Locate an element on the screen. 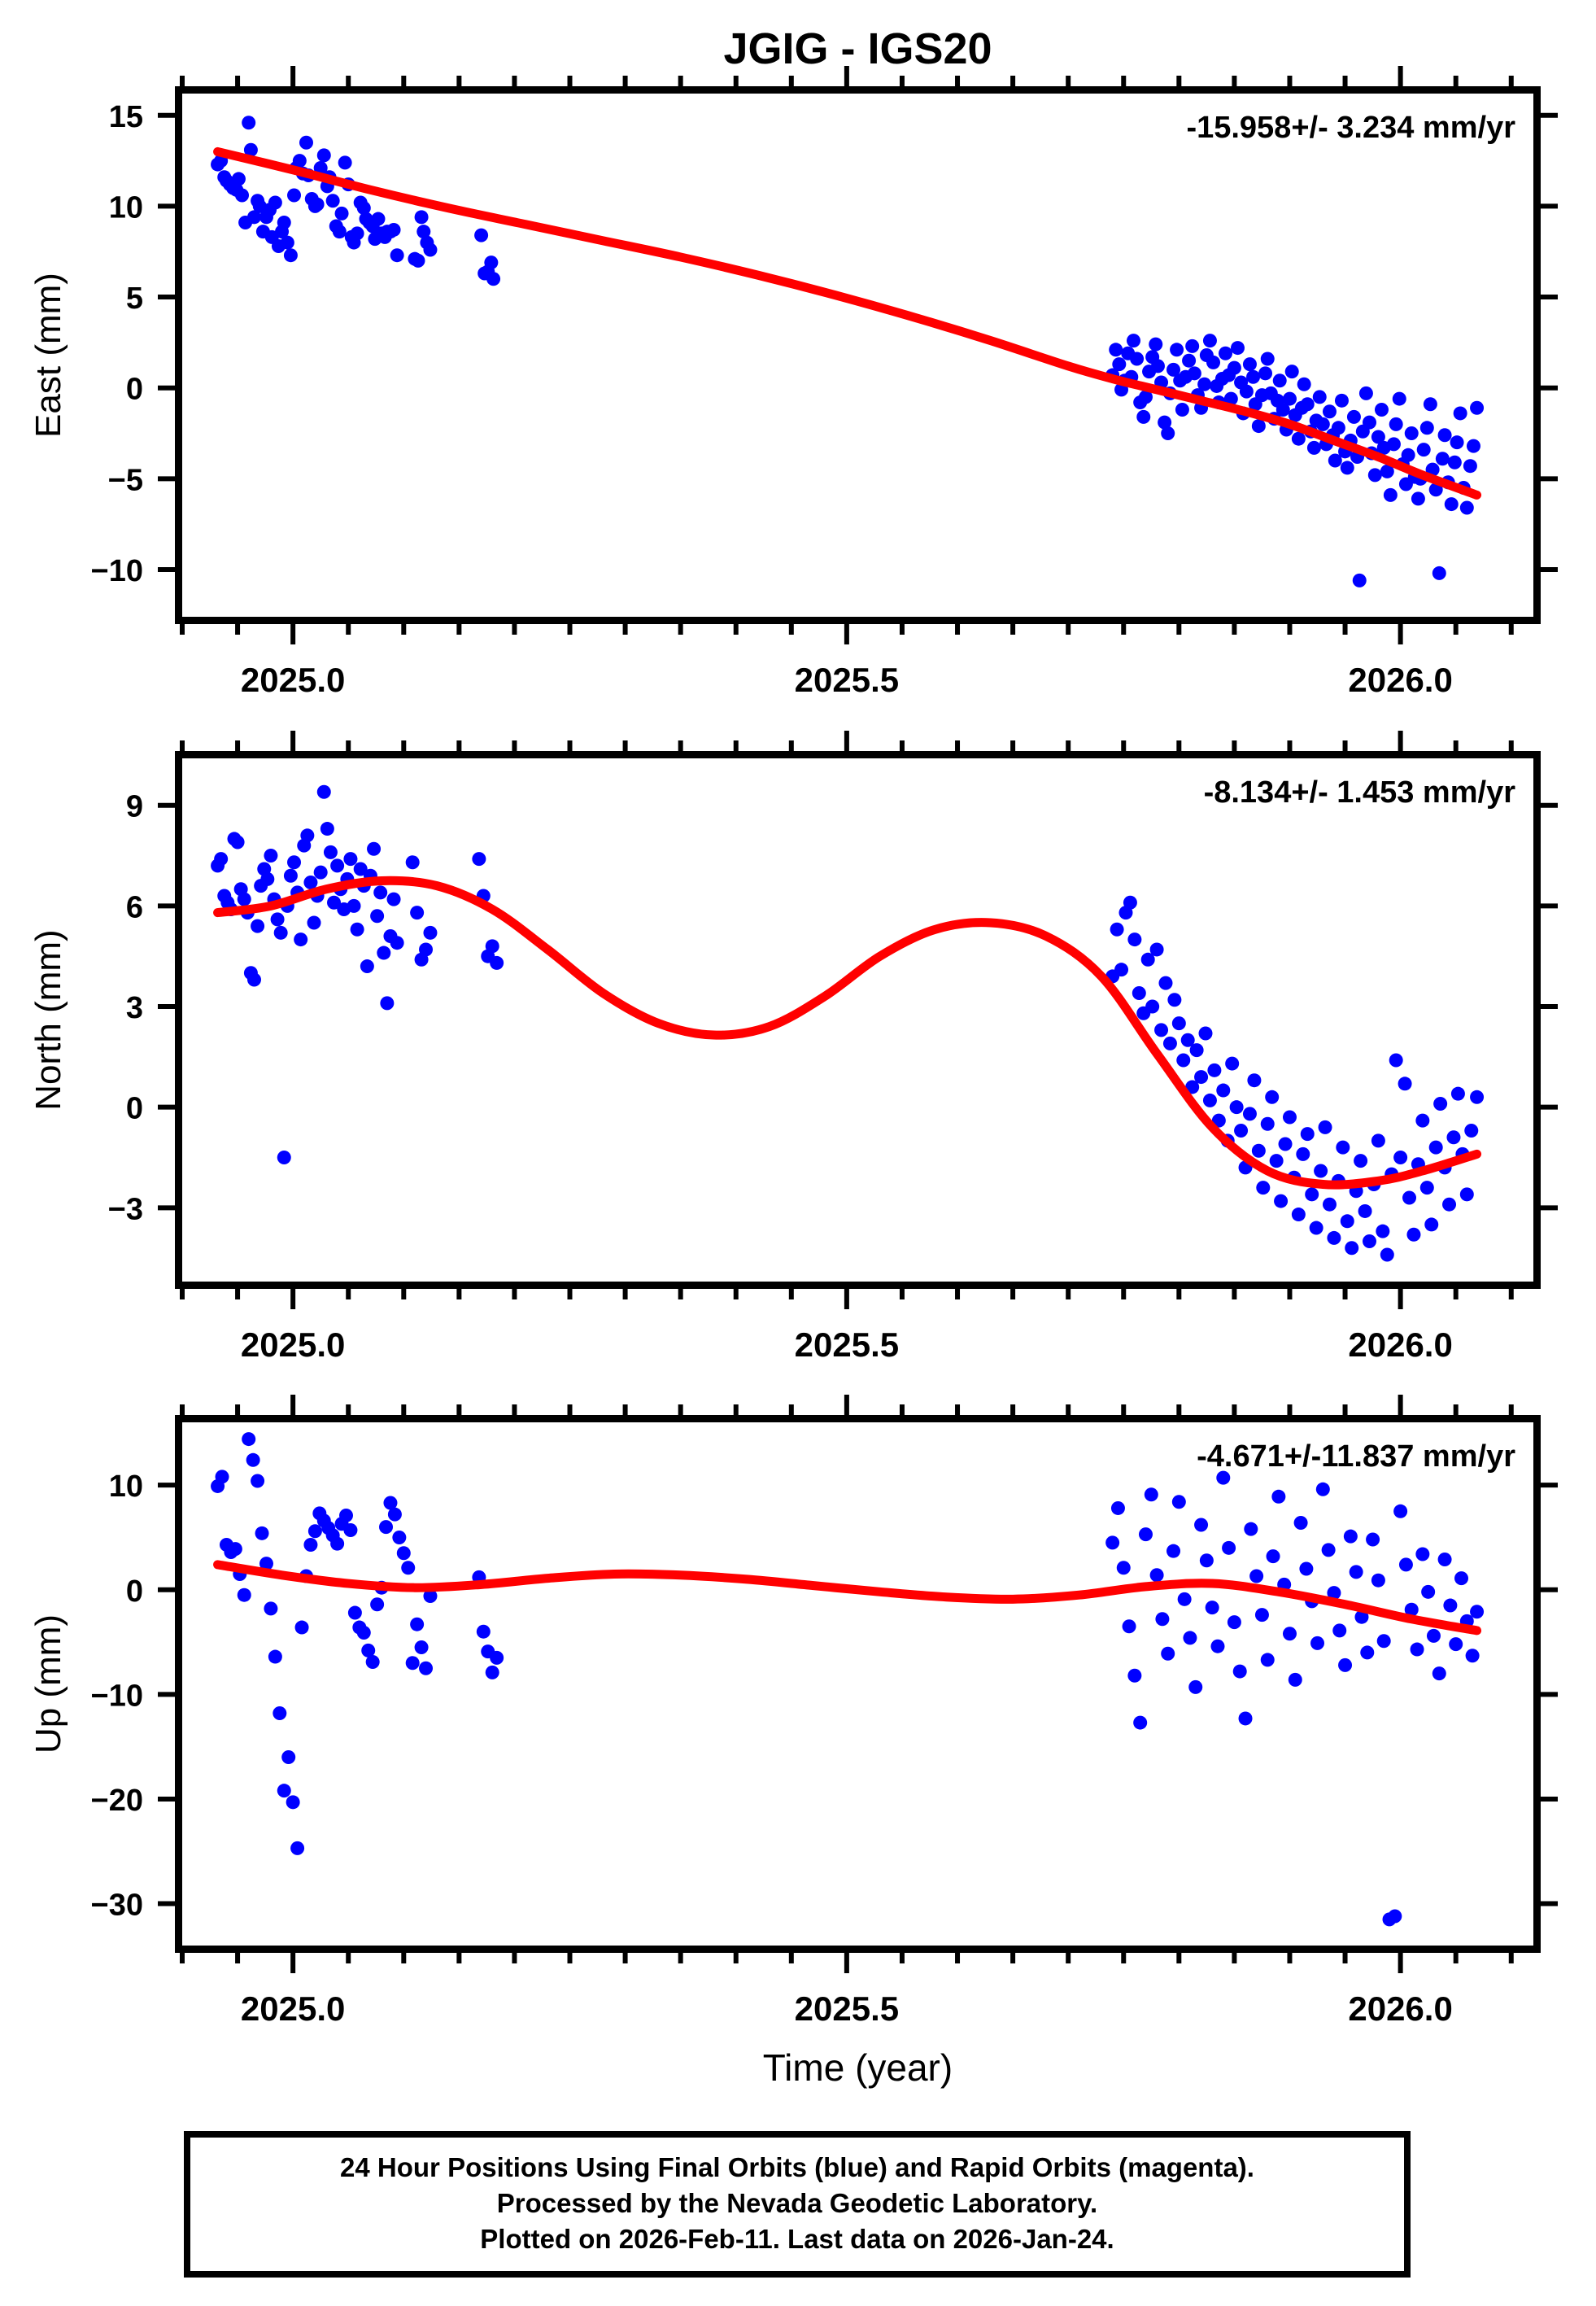 This screenshot has width=1596, height=2306. rate-annotation-up: -4.671+/-11.837 mm/yr is located at coordinates (1356, 1456).